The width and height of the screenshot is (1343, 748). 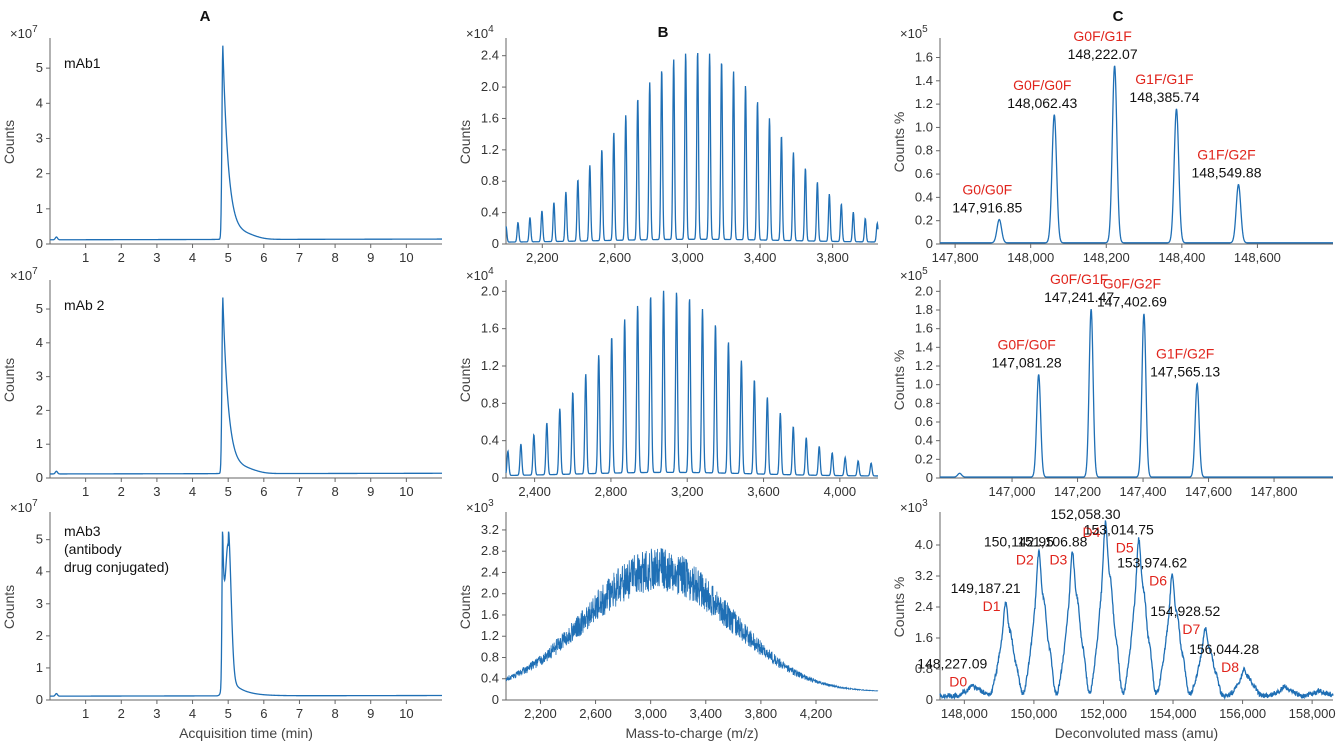 I want to click on x-tick-label: 2,600, so click(x=595, y=713).